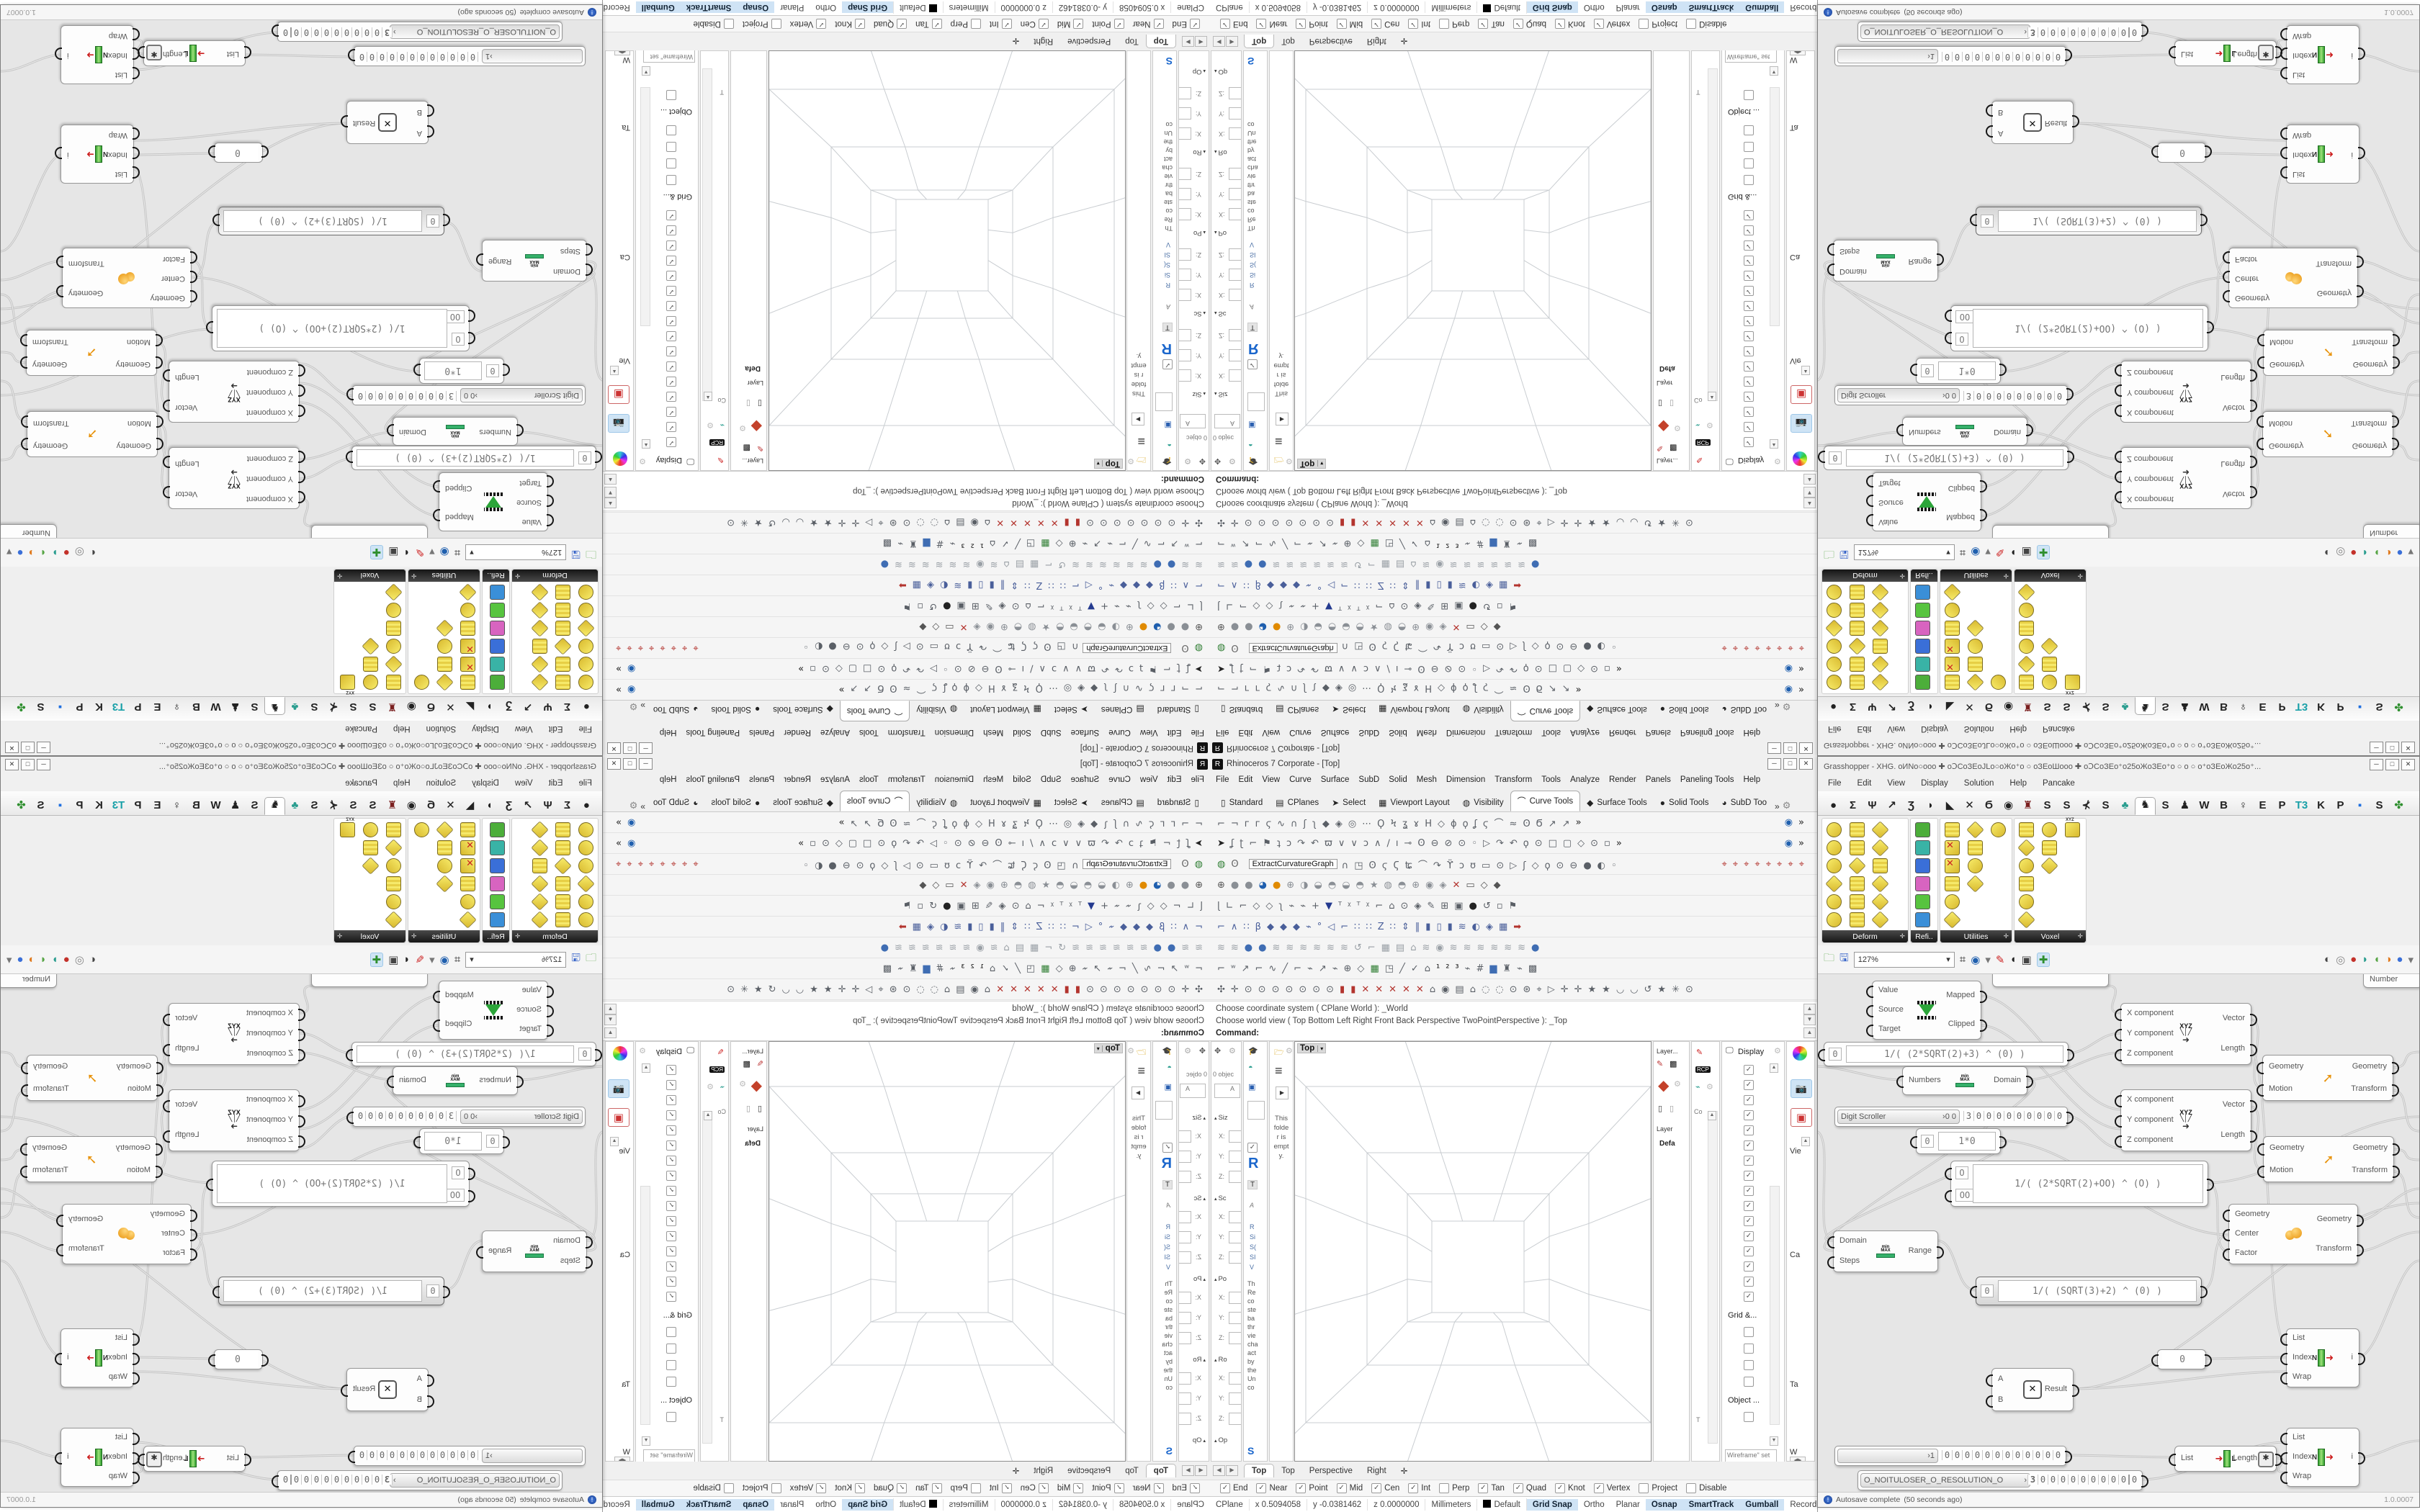  What do you see at coordinates (1161, 947) in the screenshot?
I see `toolbar-icon-group: ●●` at bounding box center [1161, 947].